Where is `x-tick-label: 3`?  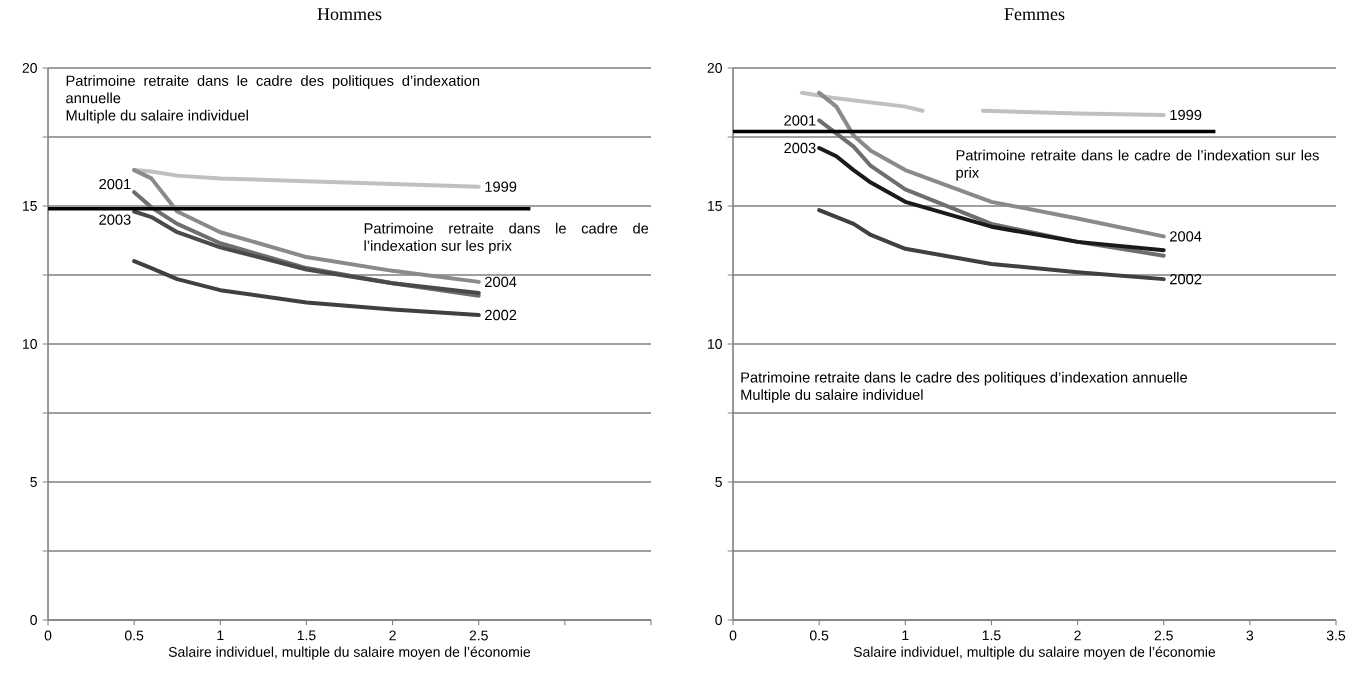 x-tick-label: 3 is located at coordinates (1250, 635).